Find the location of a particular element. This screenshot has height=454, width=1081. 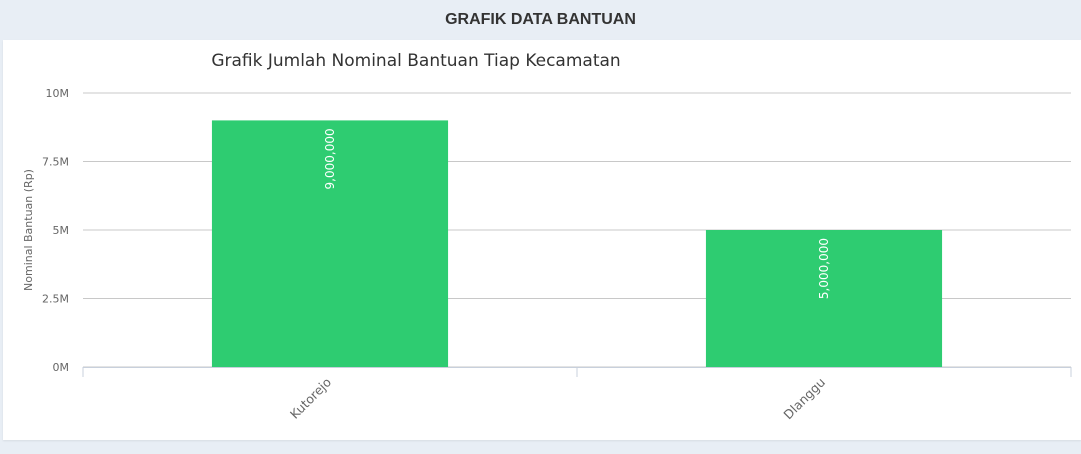

y-axis-title: Nominal Bantuan (Rp) is located at coordinates (28, 230).